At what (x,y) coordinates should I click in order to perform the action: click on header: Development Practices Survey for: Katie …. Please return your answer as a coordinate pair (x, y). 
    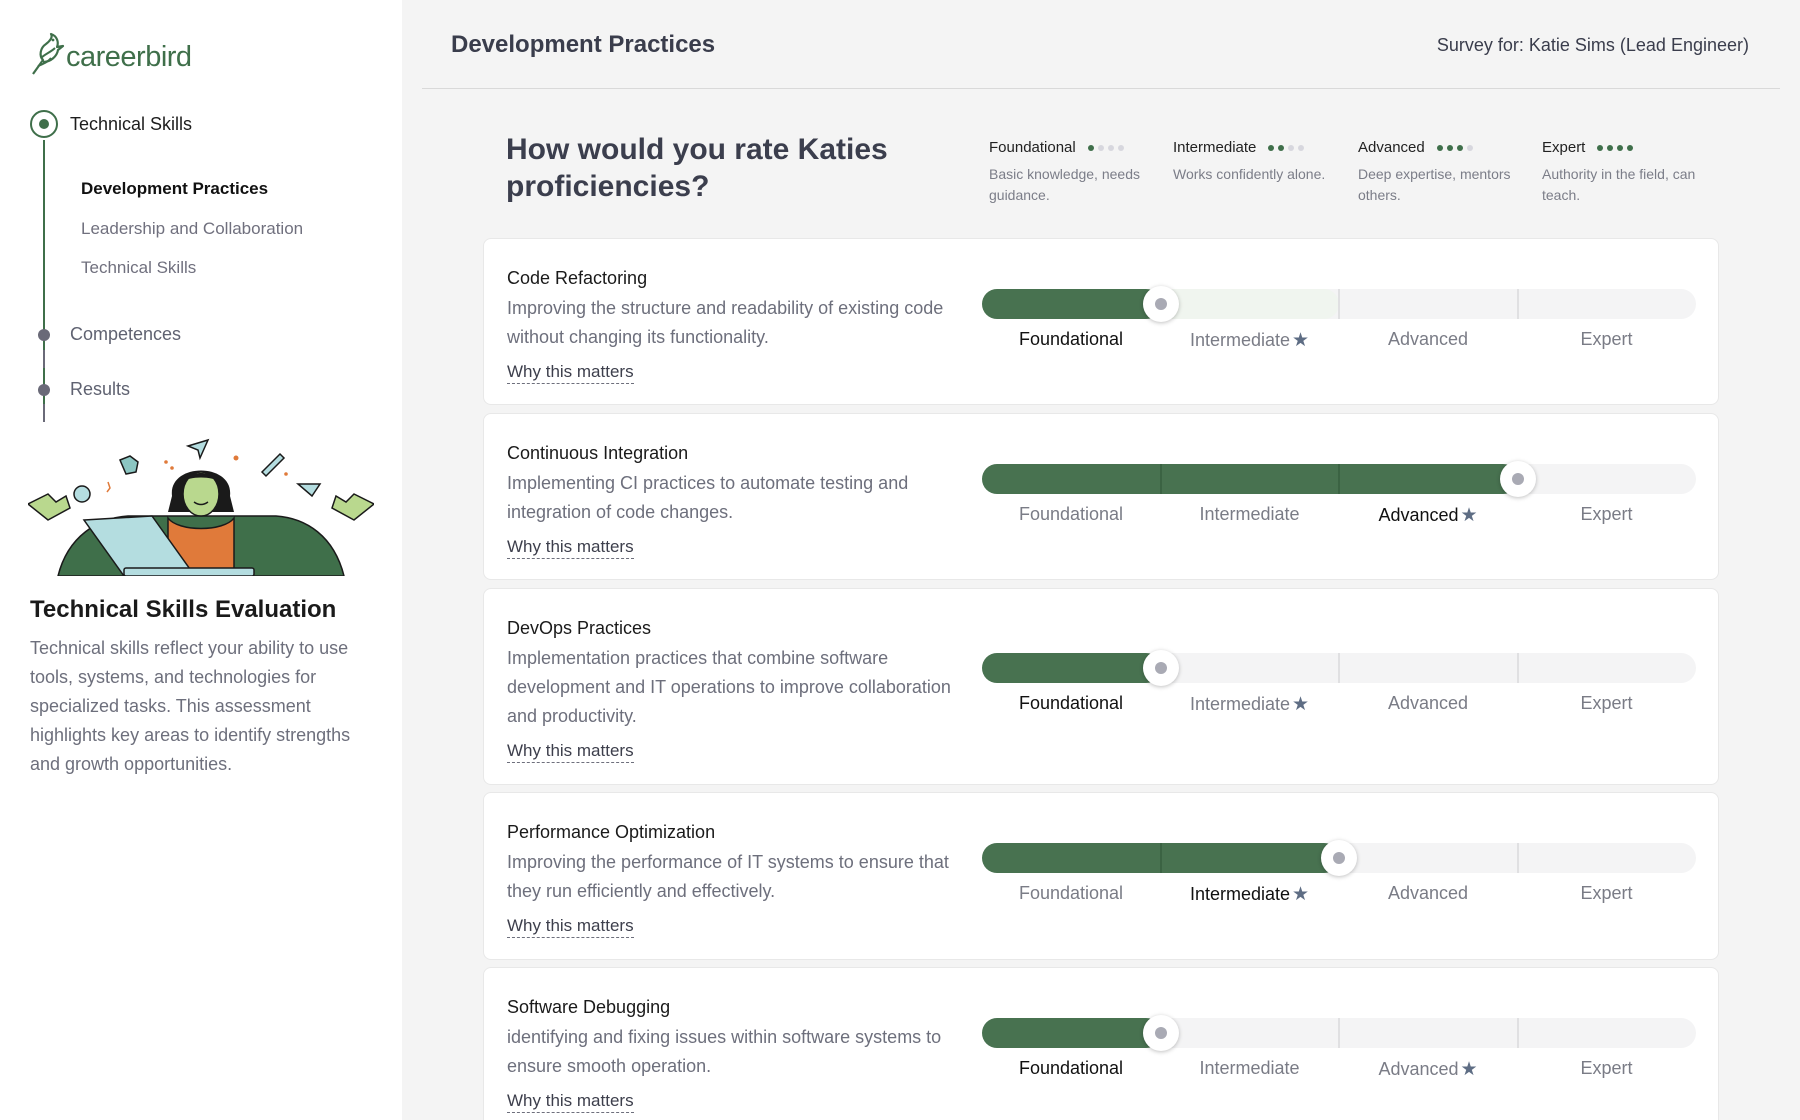
    Looking at the image, I should click on (1101, 44).